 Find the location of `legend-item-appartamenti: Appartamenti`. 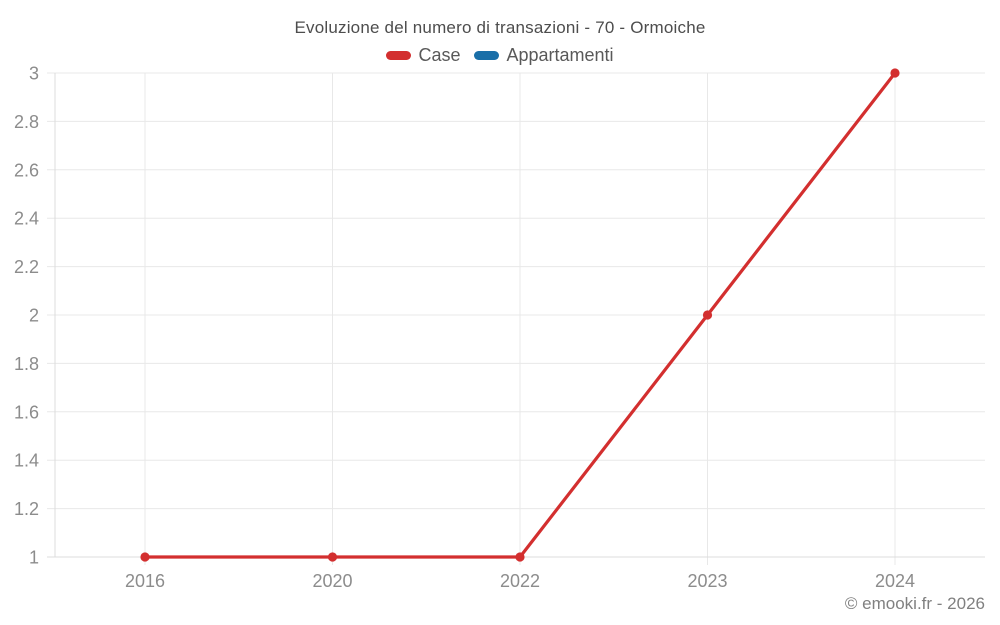

legend-item-appartamenti: Appartamenti is located at coordinates (544, 55).